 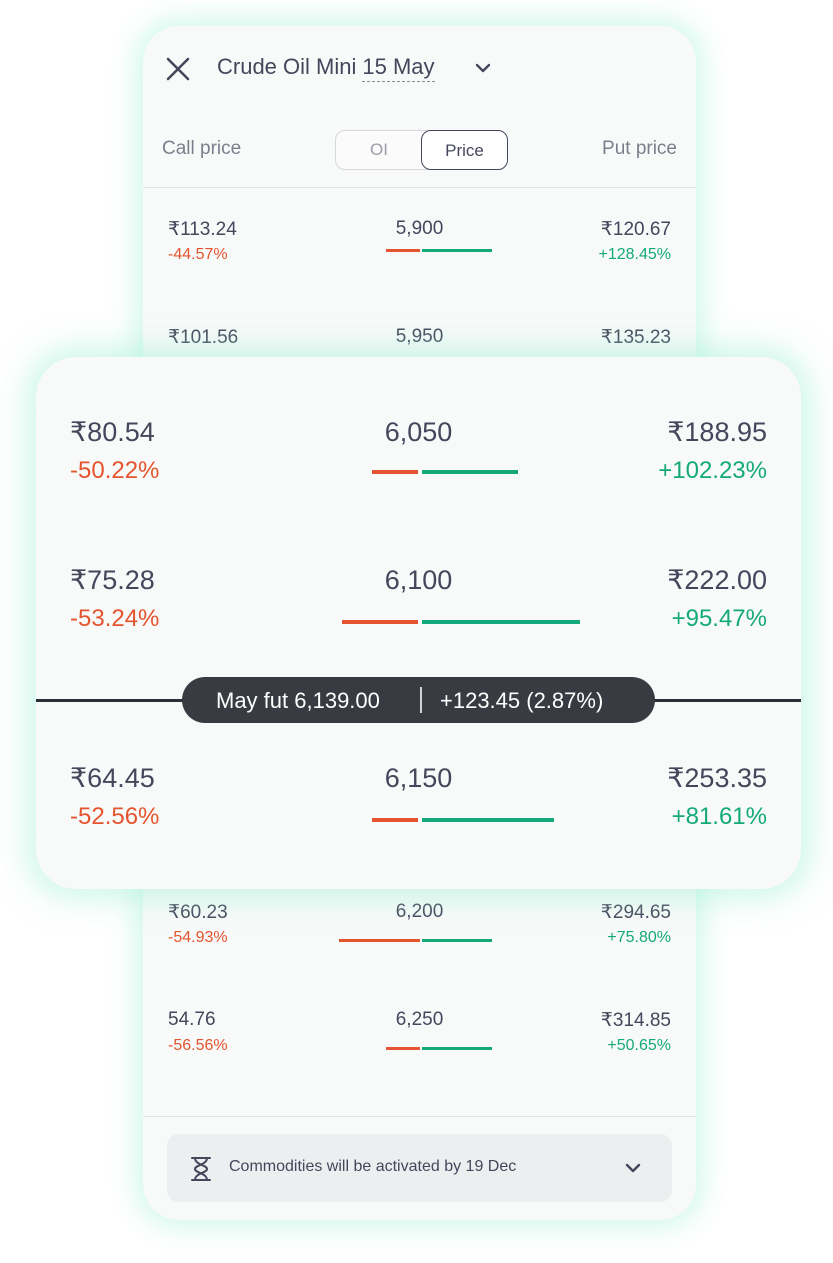 I want to click on strike-price: 6,050, so click(x=418, y=432).